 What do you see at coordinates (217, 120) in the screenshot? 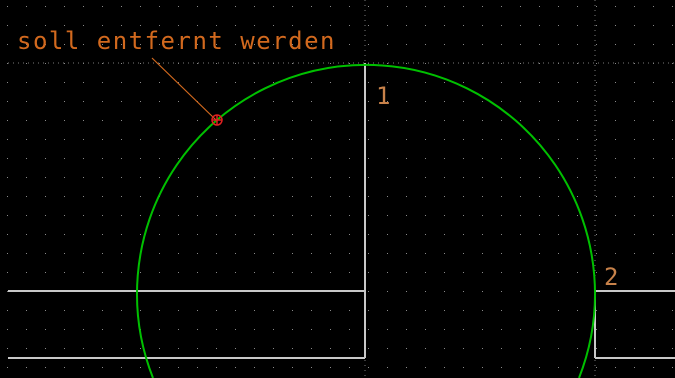
I see `crosshair-marker-icon` at bounding box center [217, 120].